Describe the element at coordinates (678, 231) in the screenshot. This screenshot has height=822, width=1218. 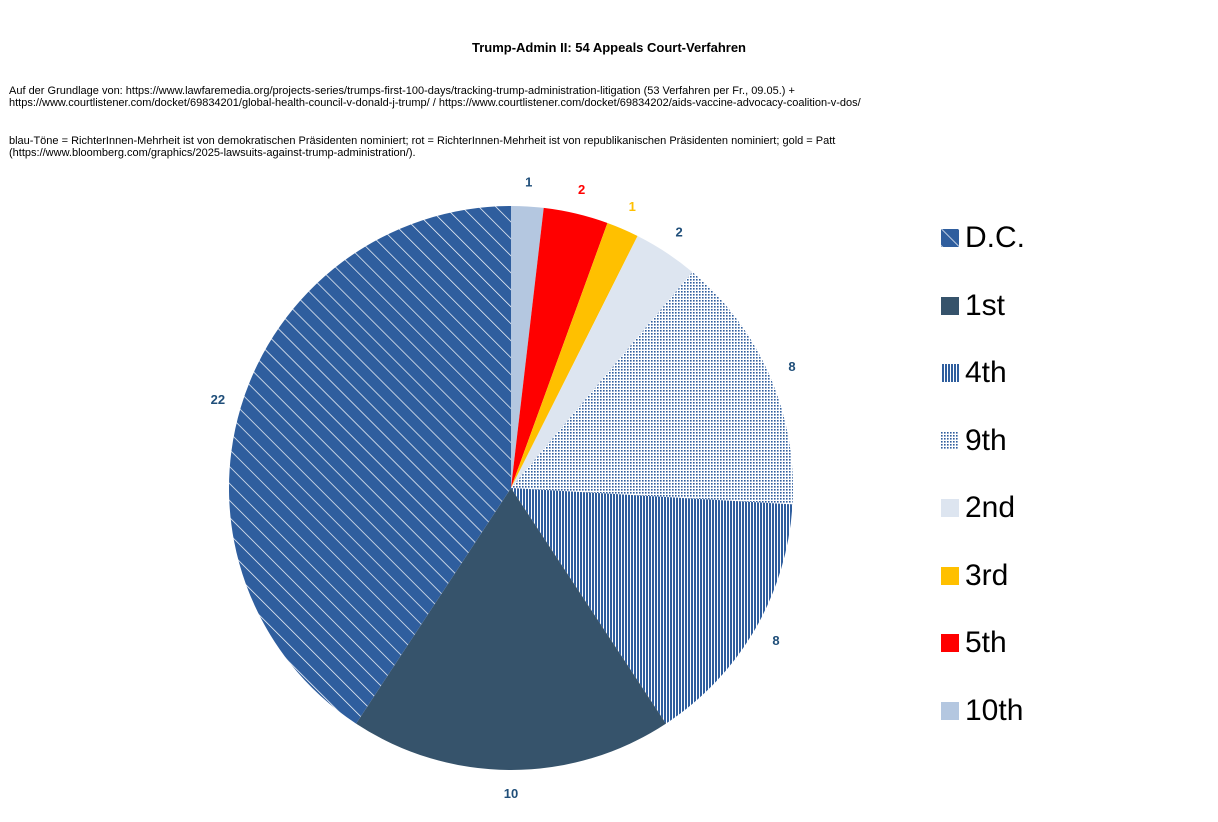
I see `data-label-2nd: 2` at that location.